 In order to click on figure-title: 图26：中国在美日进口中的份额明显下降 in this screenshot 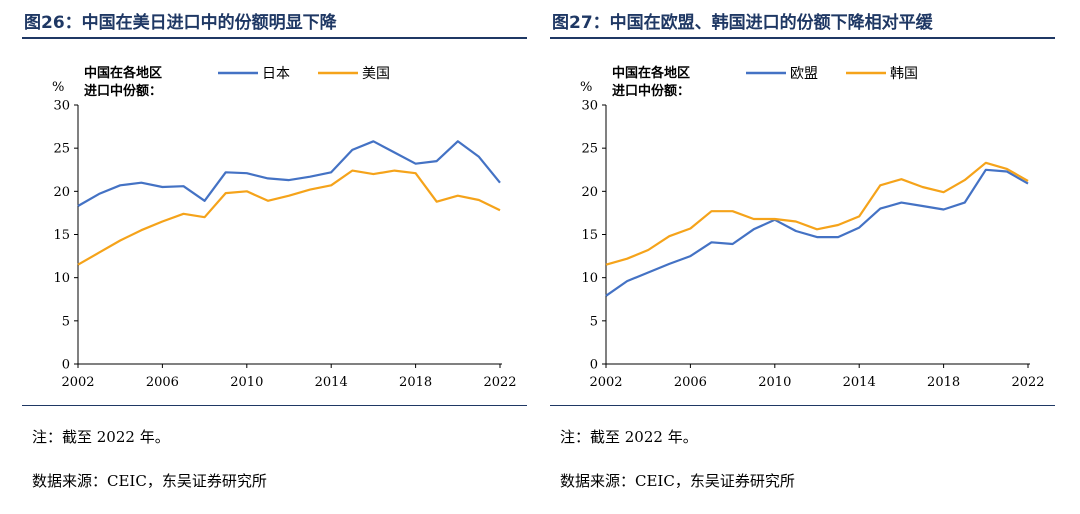, I will do `click(180, 23)`.